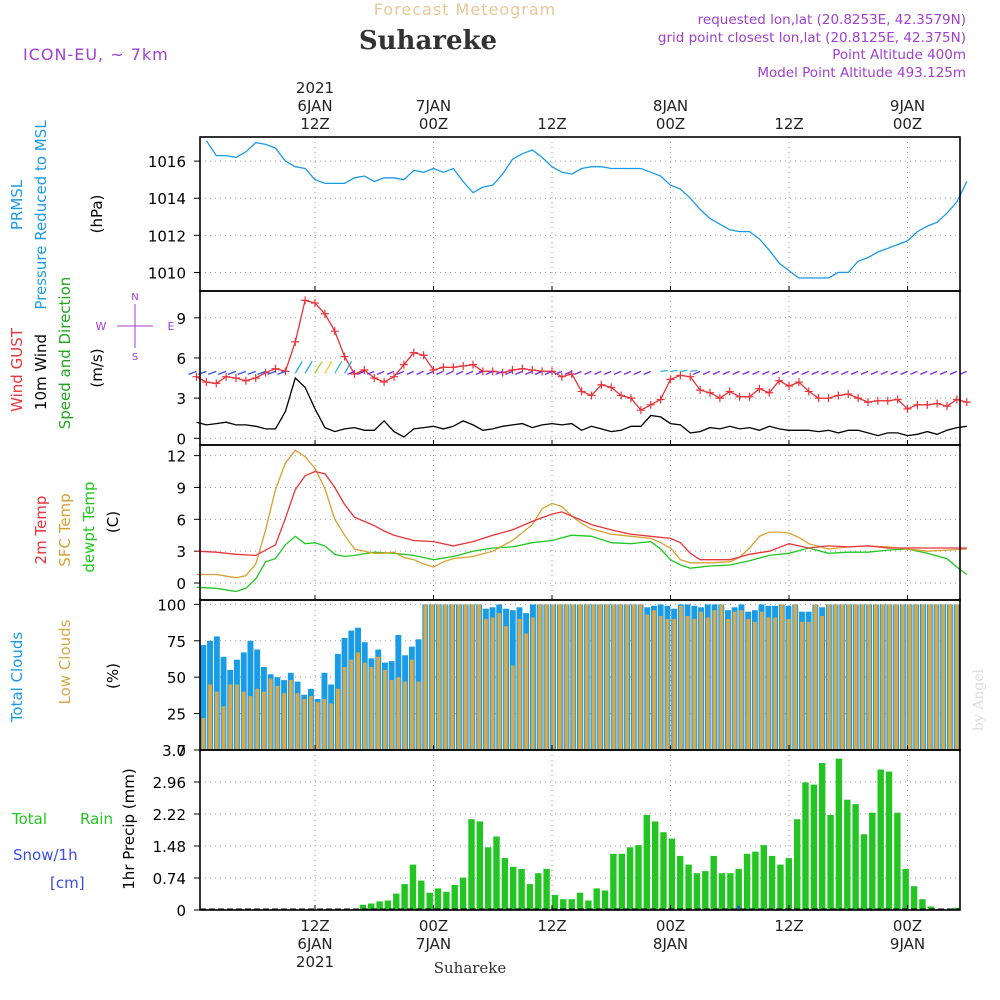  What do you see at coordinates (89, 526) in the screenshot?
I see `ylabel-dewpt: dewpt Temp` at bounding box center [89, 526].